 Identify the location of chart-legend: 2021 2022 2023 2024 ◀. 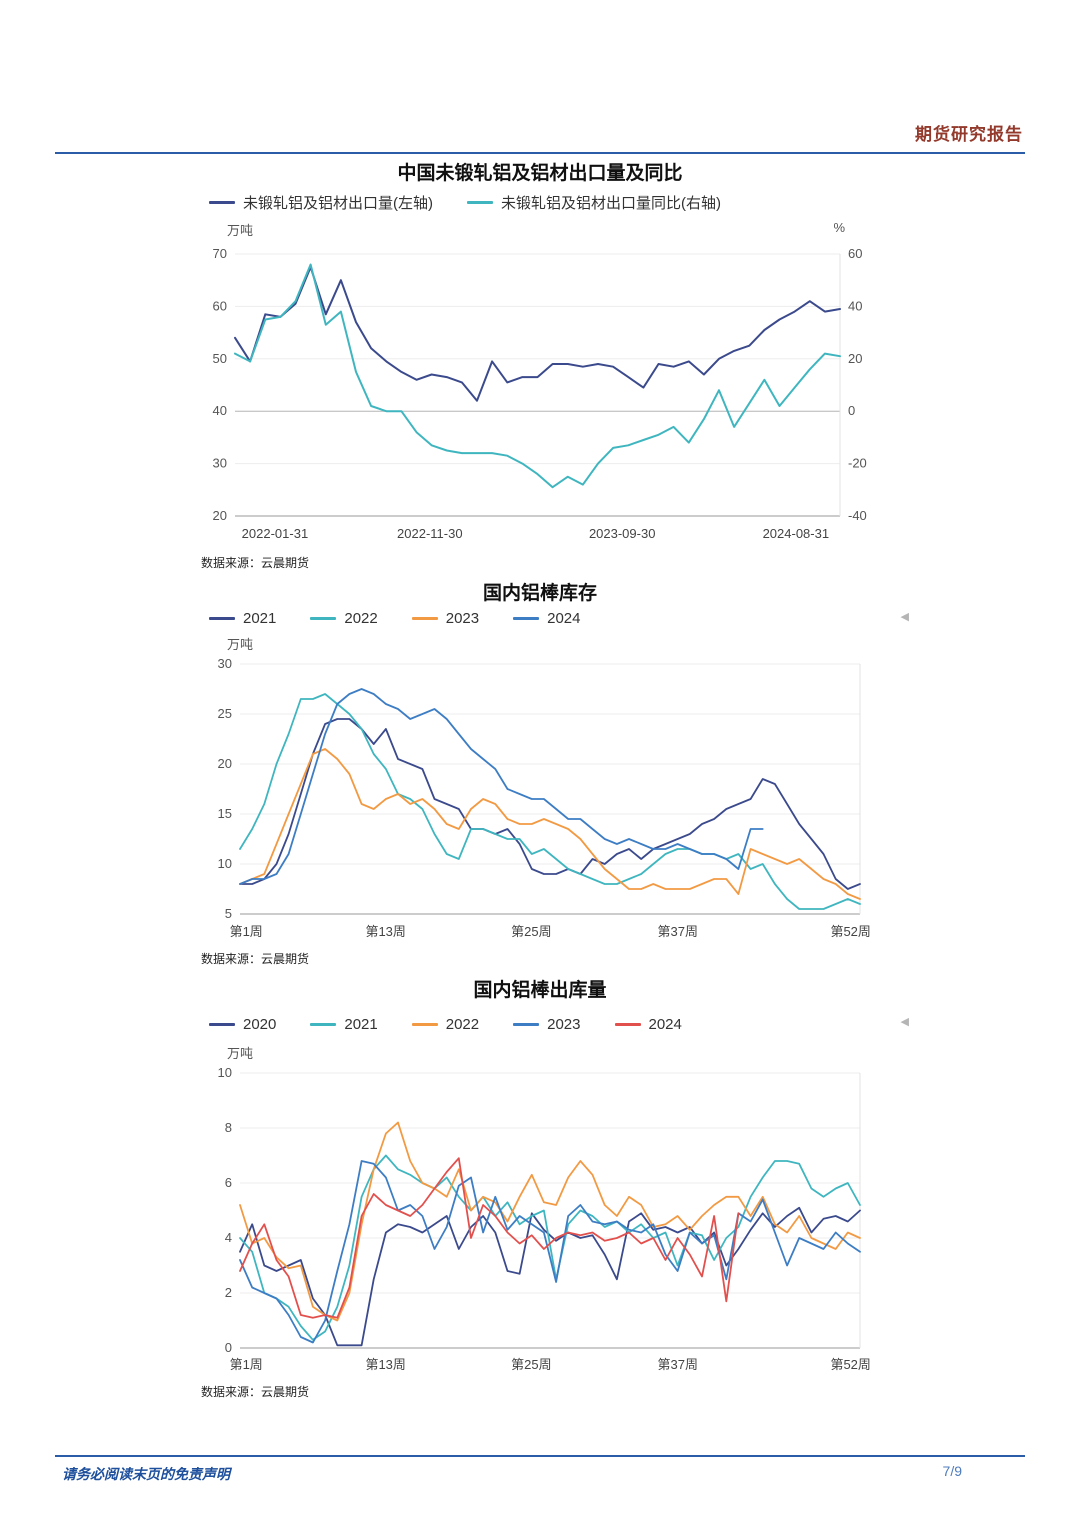
(552, 618).